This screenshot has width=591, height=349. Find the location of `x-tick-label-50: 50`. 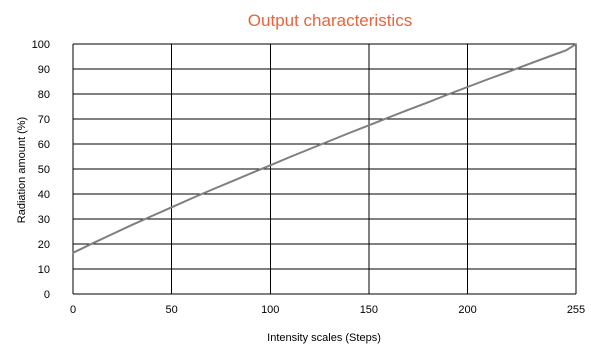

x-tick-label-50: 50 is located at coordinates (172, 310).